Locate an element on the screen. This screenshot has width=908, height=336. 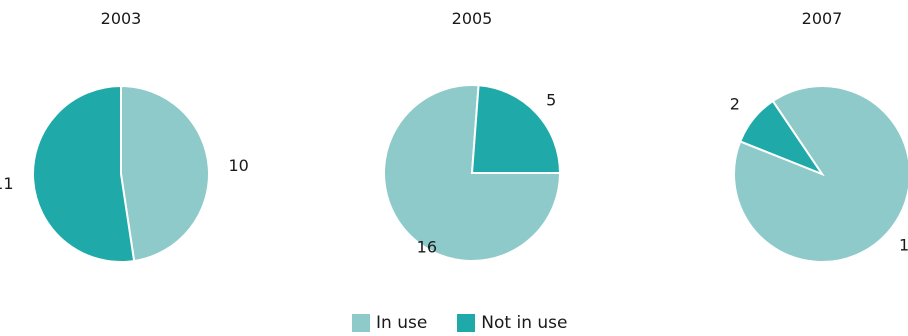
pie-title: 2005 is located at coordinates (472, 18).